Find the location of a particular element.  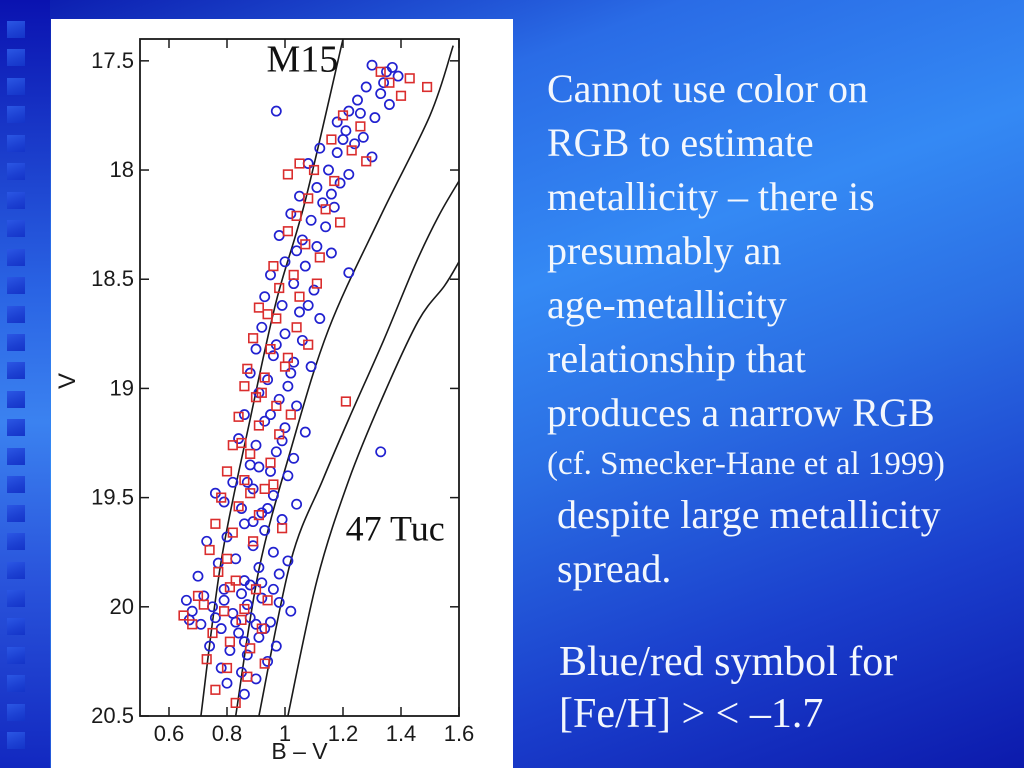

decor-sidebar-filmstrip is located at coordinates (25, 384).